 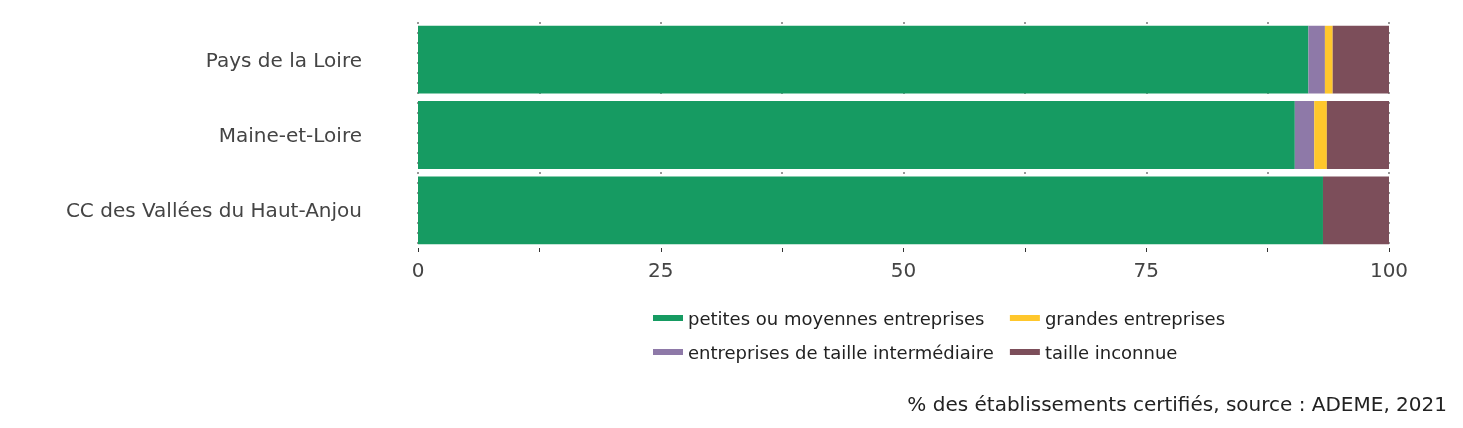 I want to click on legend-label: entreprises de taille intermédiaire, so click(x=841, y=352).